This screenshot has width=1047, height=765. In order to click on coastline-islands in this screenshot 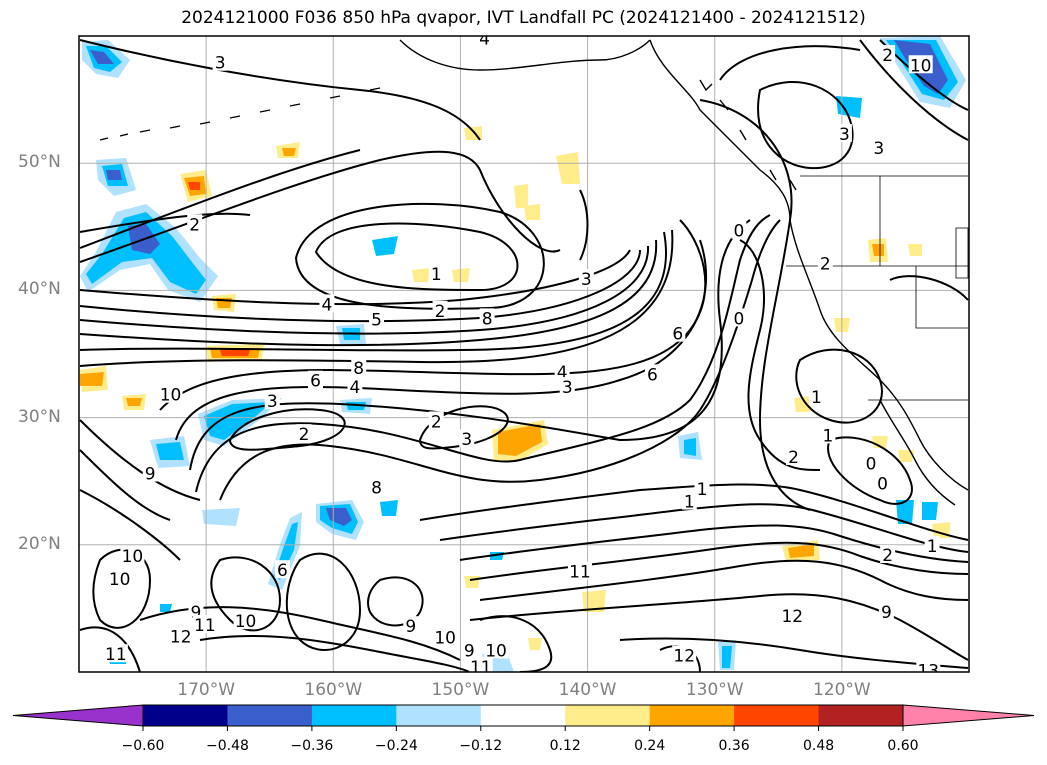, I will do `click(748, 135)`.